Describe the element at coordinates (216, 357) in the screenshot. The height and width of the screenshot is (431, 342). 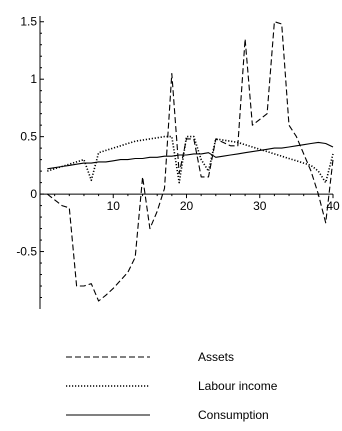
I see `legend-label: Assets` at that location.